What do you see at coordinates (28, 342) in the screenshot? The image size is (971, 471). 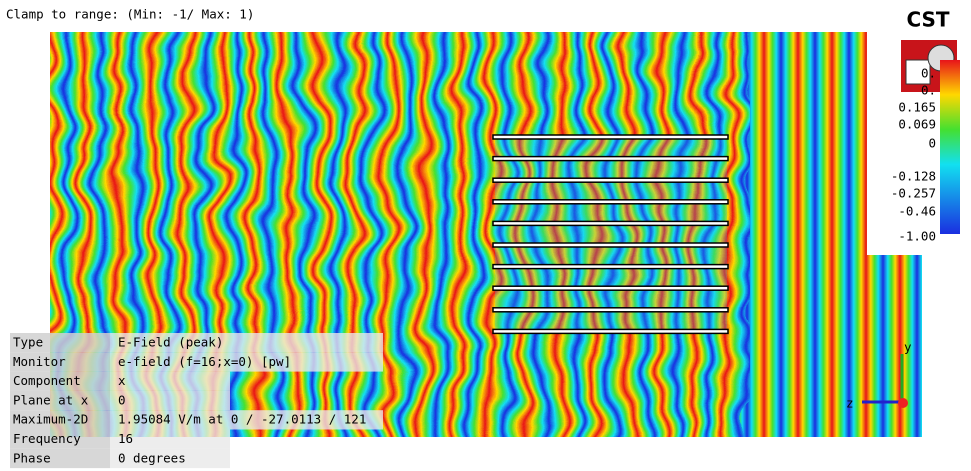 I see `info-key: Type` at bounding box center [28, 342].